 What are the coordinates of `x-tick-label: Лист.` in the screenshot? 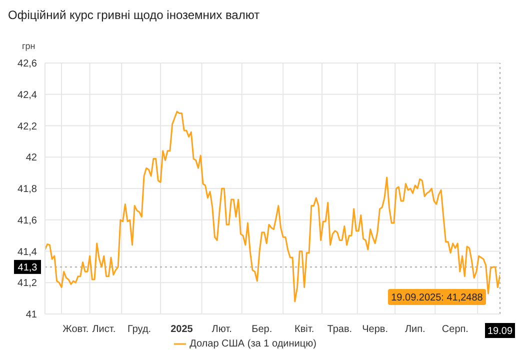 It's located at (104, 329).